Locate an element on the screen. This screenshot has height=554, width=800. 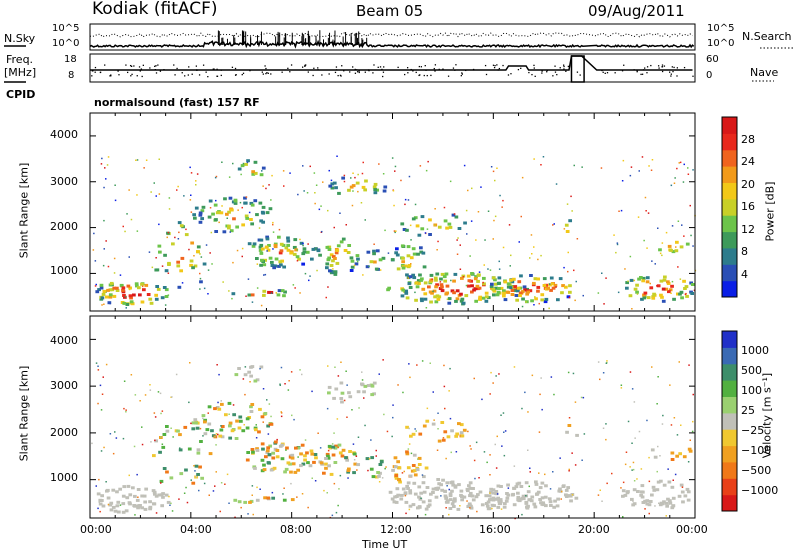
power-colorbar-tick: 4 is located at coordinates (744, 274).